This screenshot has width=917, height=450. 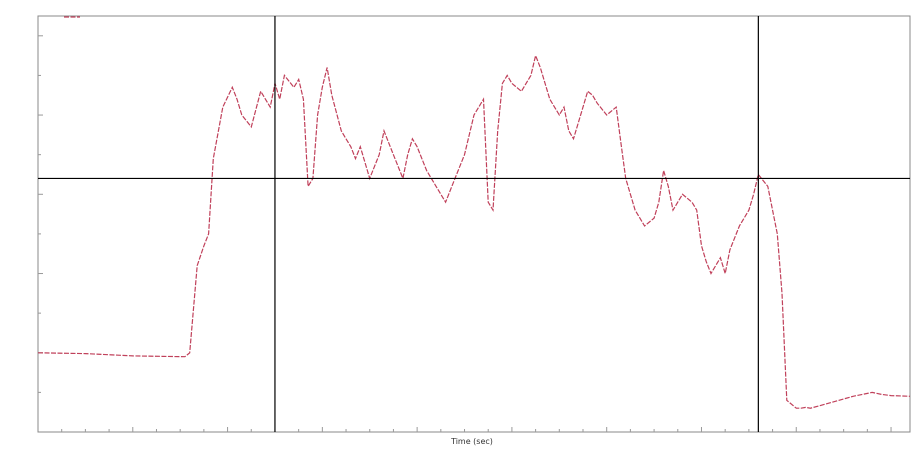 What do you see at coordinates (471, 441) in the screenshot?
I see `x-axis-title: Time (sec)` at bounding box center [471, 441].